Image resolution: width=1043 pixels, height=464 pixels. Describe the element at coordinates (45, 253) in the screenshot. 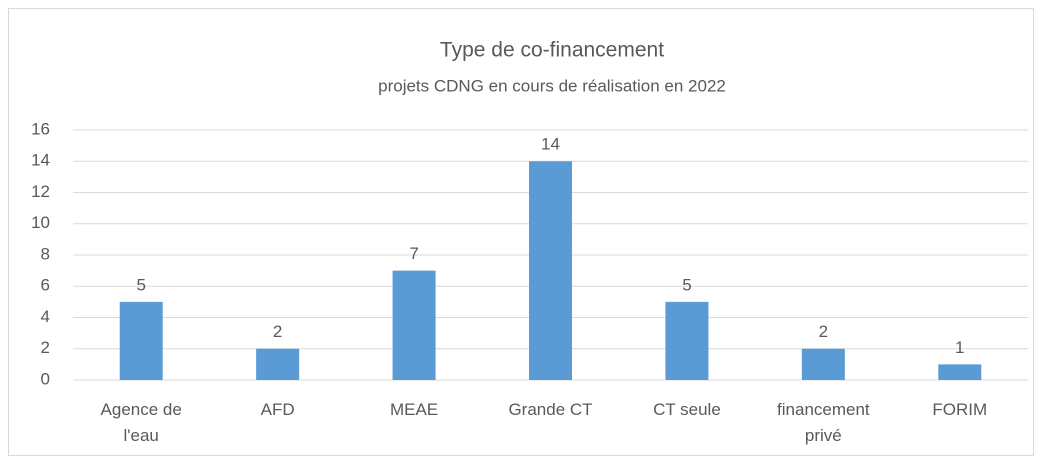

I see `y-tick-label: 8` at that location.